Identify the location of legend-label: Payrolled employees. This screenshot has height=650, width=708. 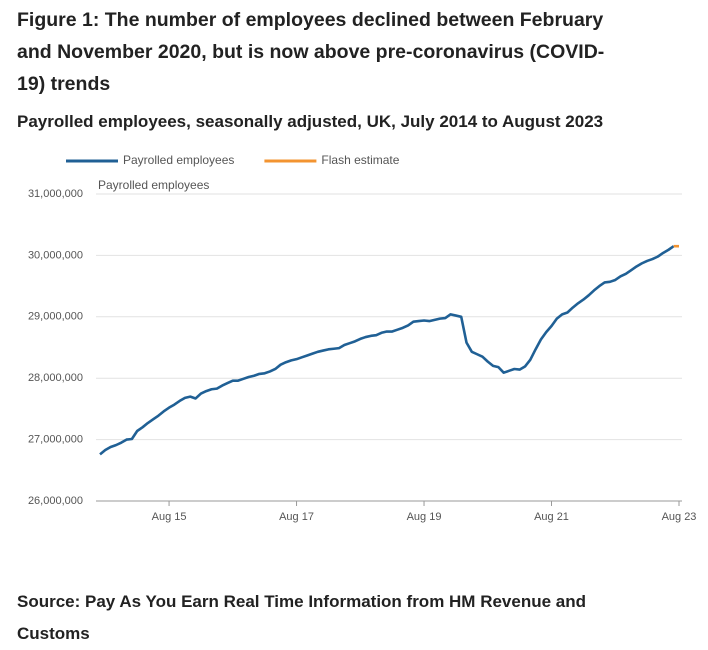
(178, 160).